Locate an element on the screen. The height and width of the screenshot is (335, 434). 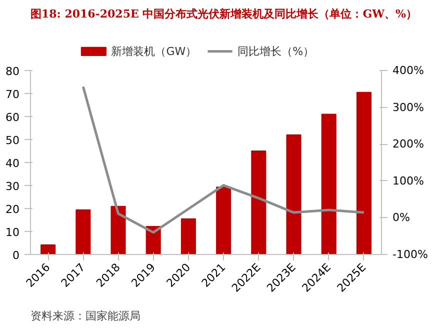
chart-title: 图18: 2016-2025E 中国分布式光伏新增装机及同比增长（单位：GW、%） is located at coordinates (223, 14).